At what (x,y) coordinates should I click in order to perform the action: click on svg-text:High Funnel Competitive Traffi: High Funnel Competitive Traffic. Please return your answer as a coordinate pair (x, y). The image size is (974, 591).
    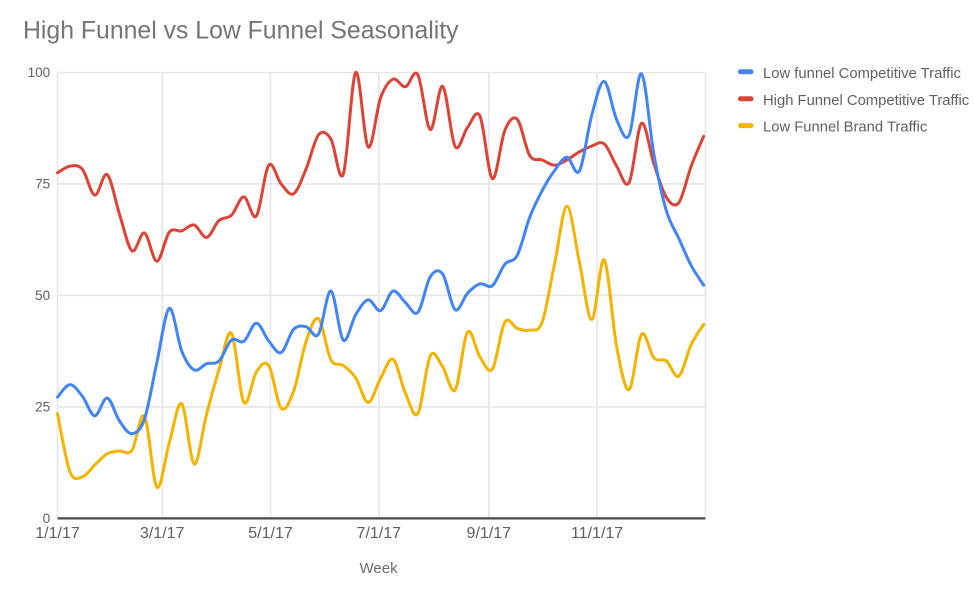
    Looking at the image, I should click on (866, 101).